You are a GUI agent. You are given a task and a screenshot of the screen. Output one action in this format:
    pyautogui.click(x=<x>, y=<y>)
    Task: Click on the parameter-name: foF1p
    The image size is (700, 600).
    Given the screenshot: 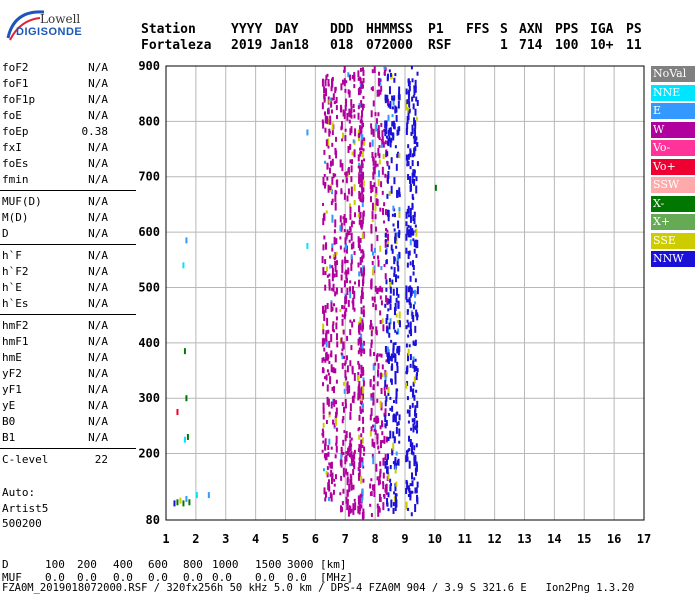 What is the action you would take?
    pyautogui.click(x=19, y=99)
    